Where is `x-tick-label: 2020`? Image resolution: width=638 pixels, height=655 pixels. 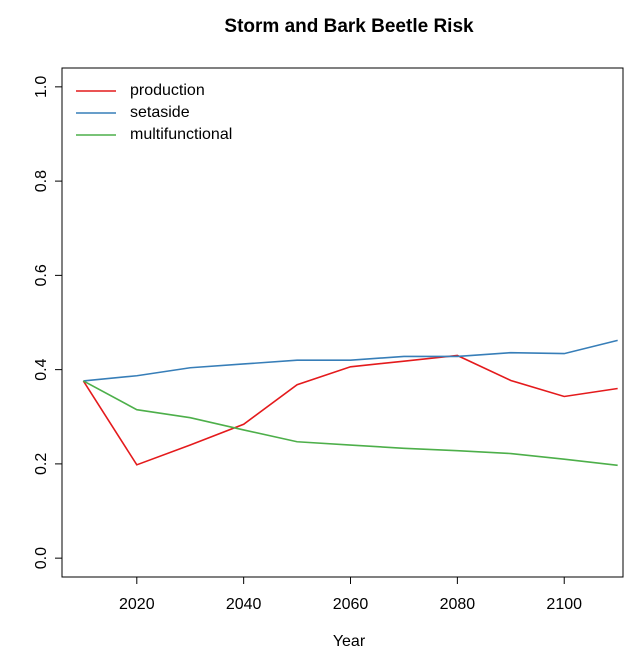
x-tick-label: 2020 is located at coordinates (137, 604).